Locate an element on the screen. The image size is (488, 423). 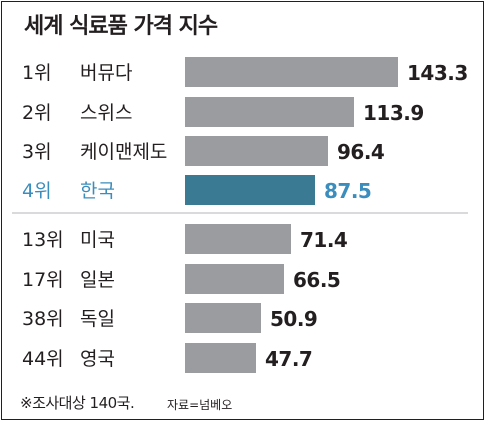
rank-label: 3위 is located at coordinates (37, 152).